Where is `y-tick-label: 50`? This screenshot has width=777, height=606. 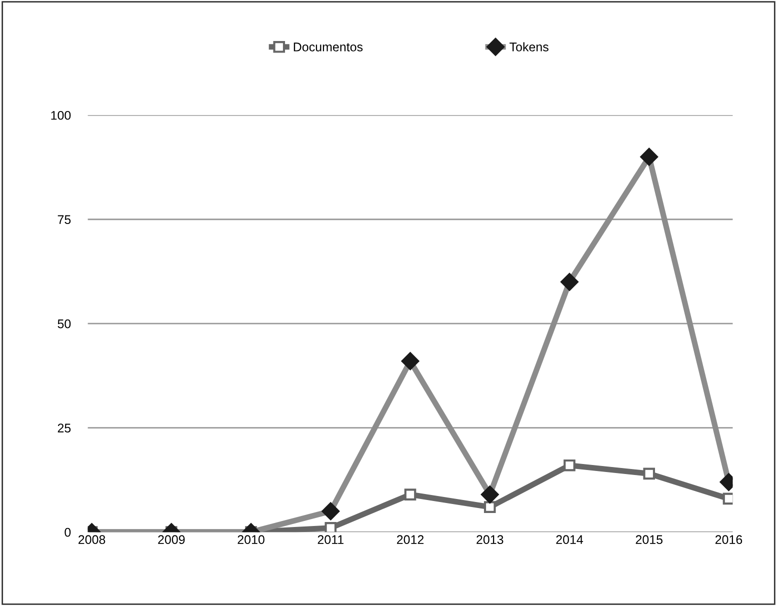 y-tick-label: 50 is located at coordinates (64, 323).